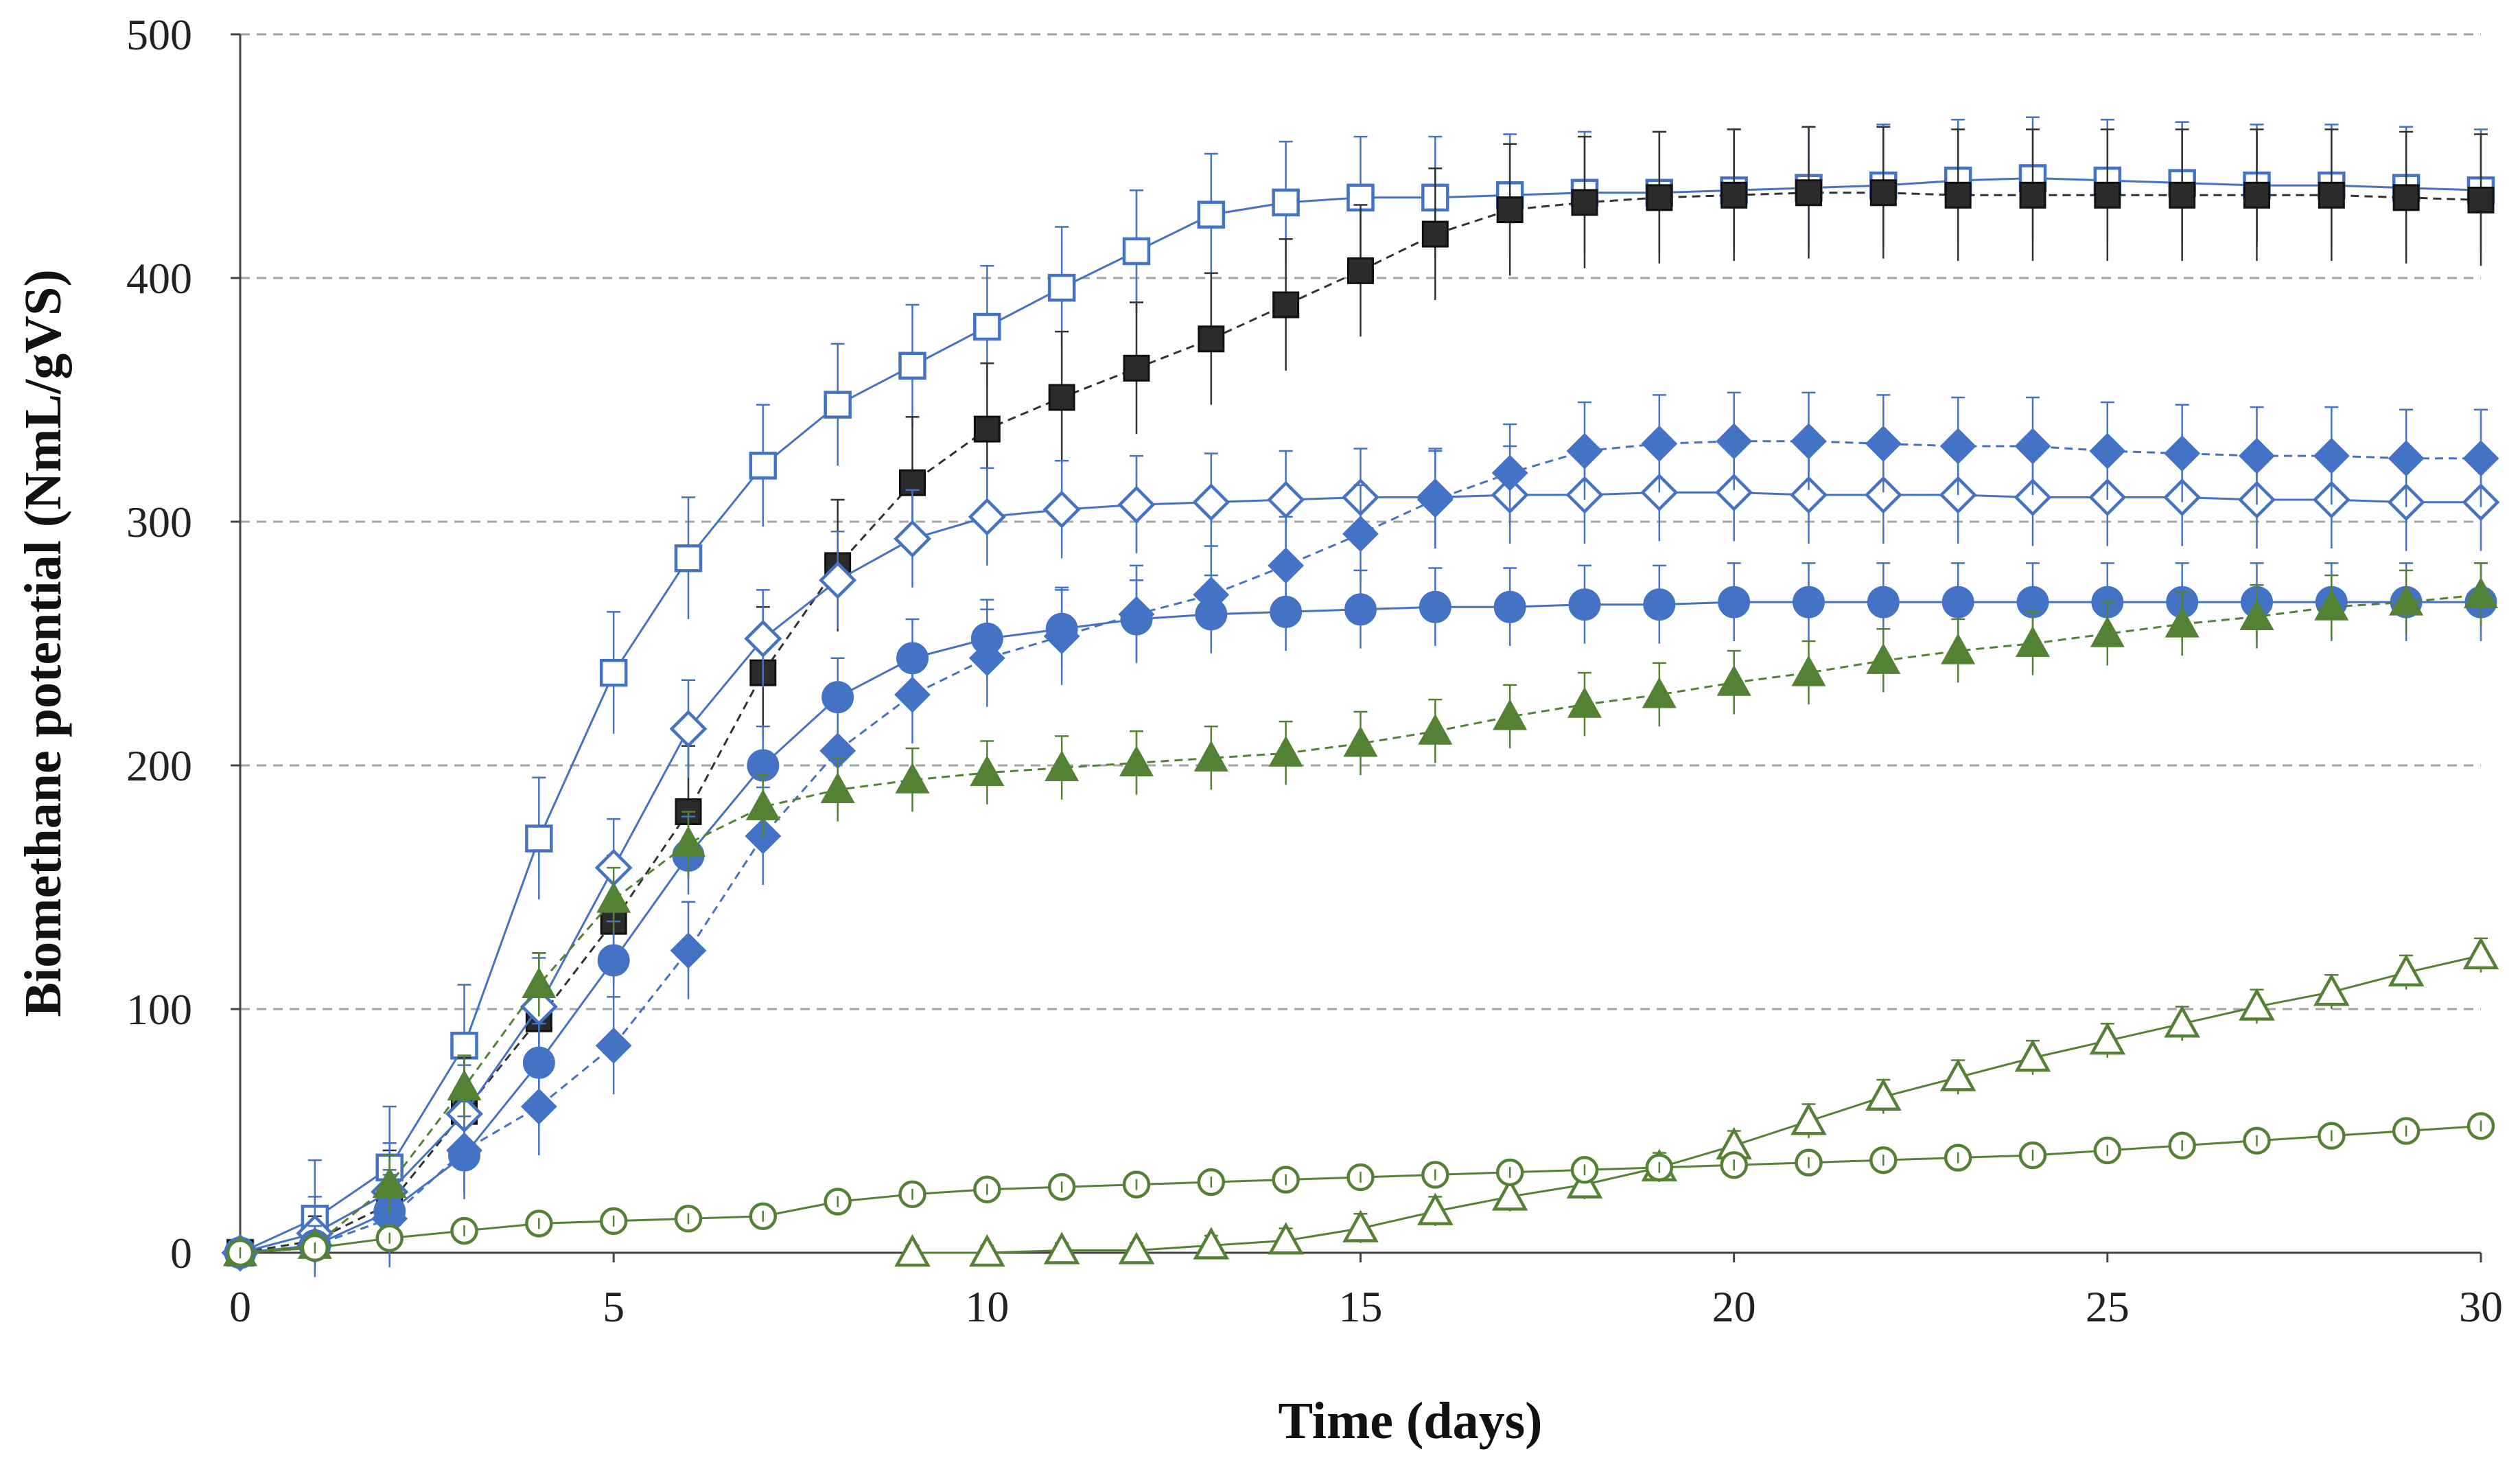 This screenshot has width=2520, height=1469. Describe the element at coordinates (159, 522) in the screenshot. I see `y-tick-label: 300` at that location.